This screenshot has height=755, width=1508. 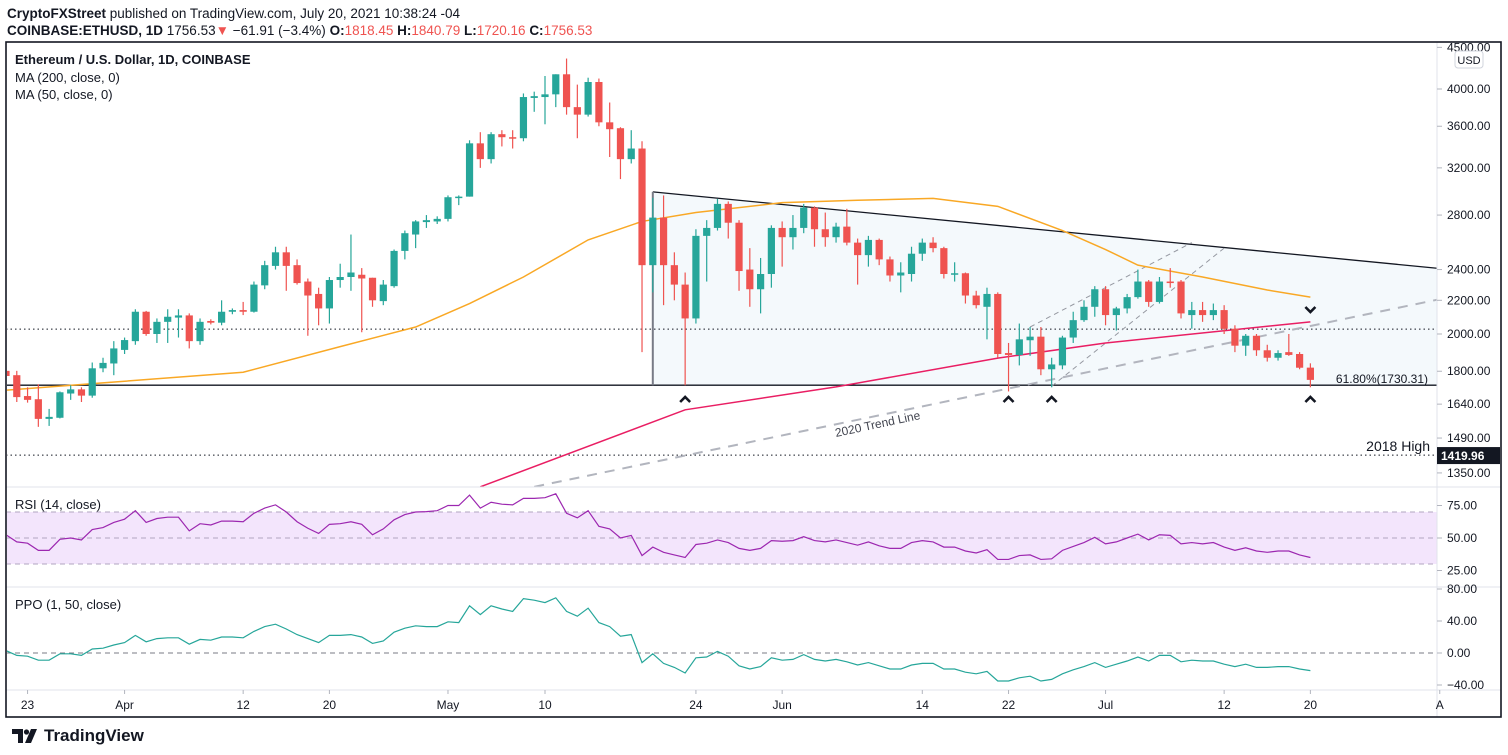 I want to click on ppo-pane, so click(x=721, y=639).